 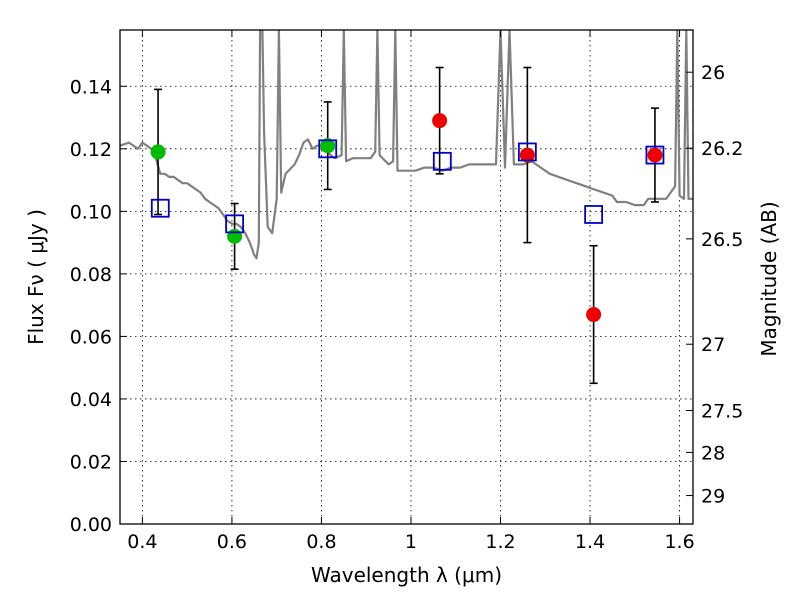 I want to click on y-axis-label: Flux Fν ( μJy ), so click(x=36, y=277).